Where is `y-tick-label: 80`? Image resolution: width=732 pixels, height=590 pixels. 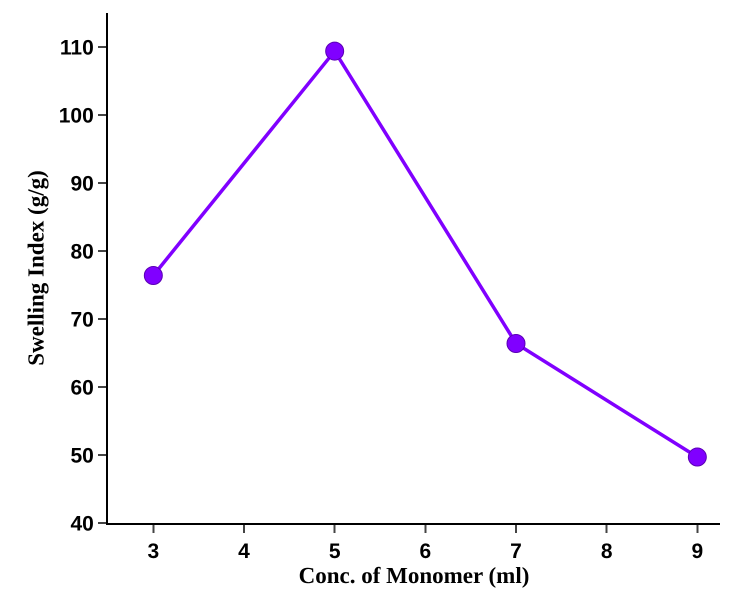
y-tick-label: 80 is located at coordinates (82, 252).